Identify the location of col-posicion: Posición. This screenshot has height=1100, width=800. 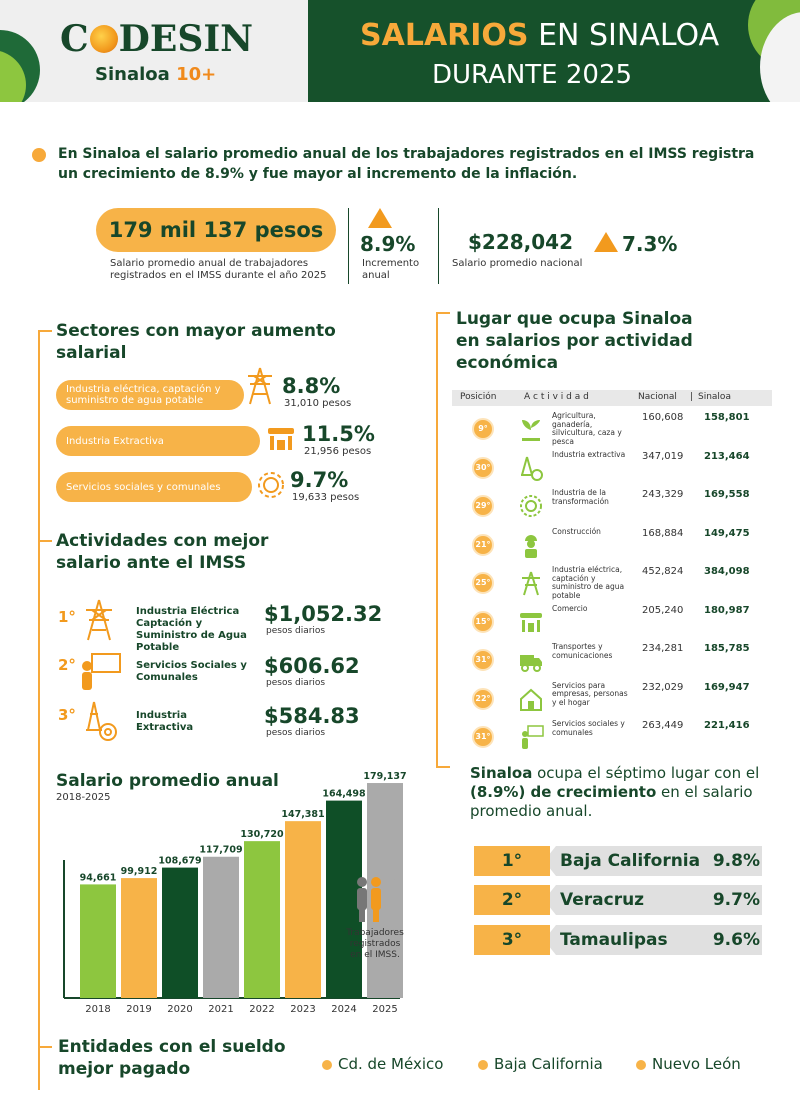
(478, 397).